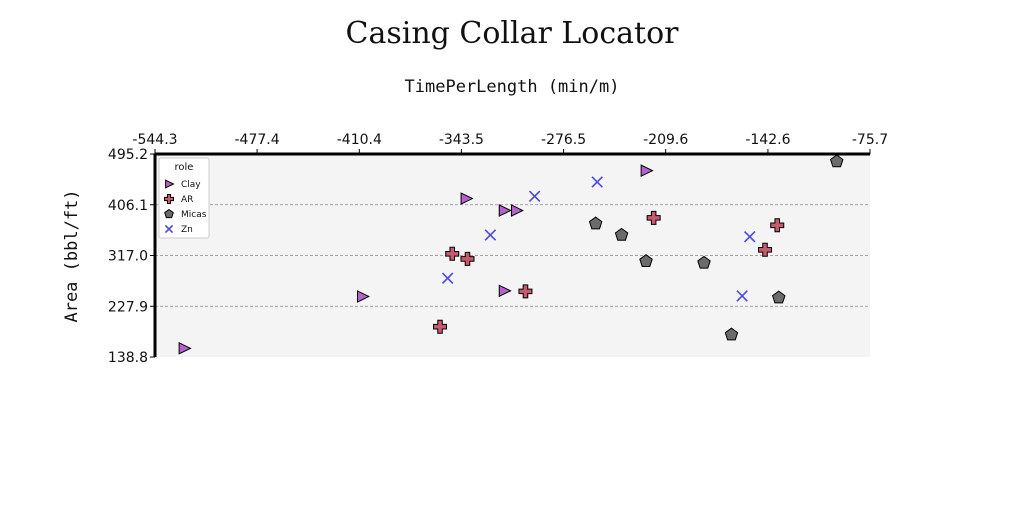  I want to click on legend-entry-label: AR, so click(187, 200).